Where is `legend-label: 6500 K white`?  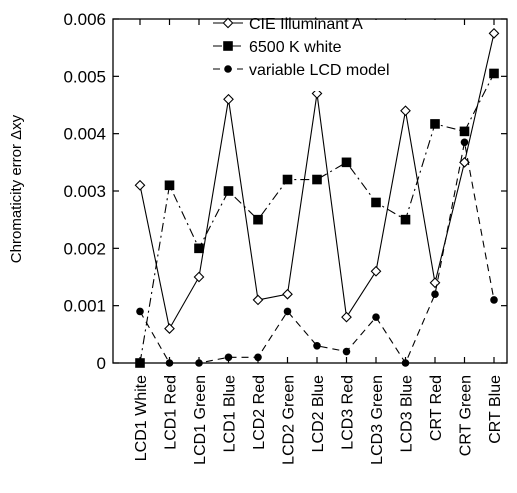 legend-label: 6500 K white is located at coordinates (295, 47).